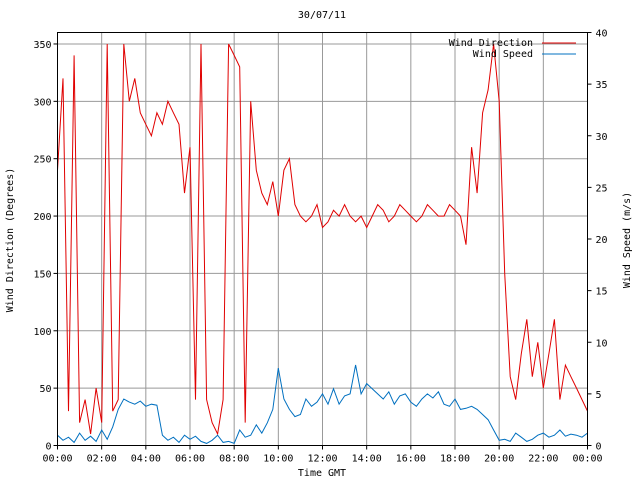 This screenshot has height=480, width=640. I want to click on y-right-tick-label: 5, so click(599, 395).